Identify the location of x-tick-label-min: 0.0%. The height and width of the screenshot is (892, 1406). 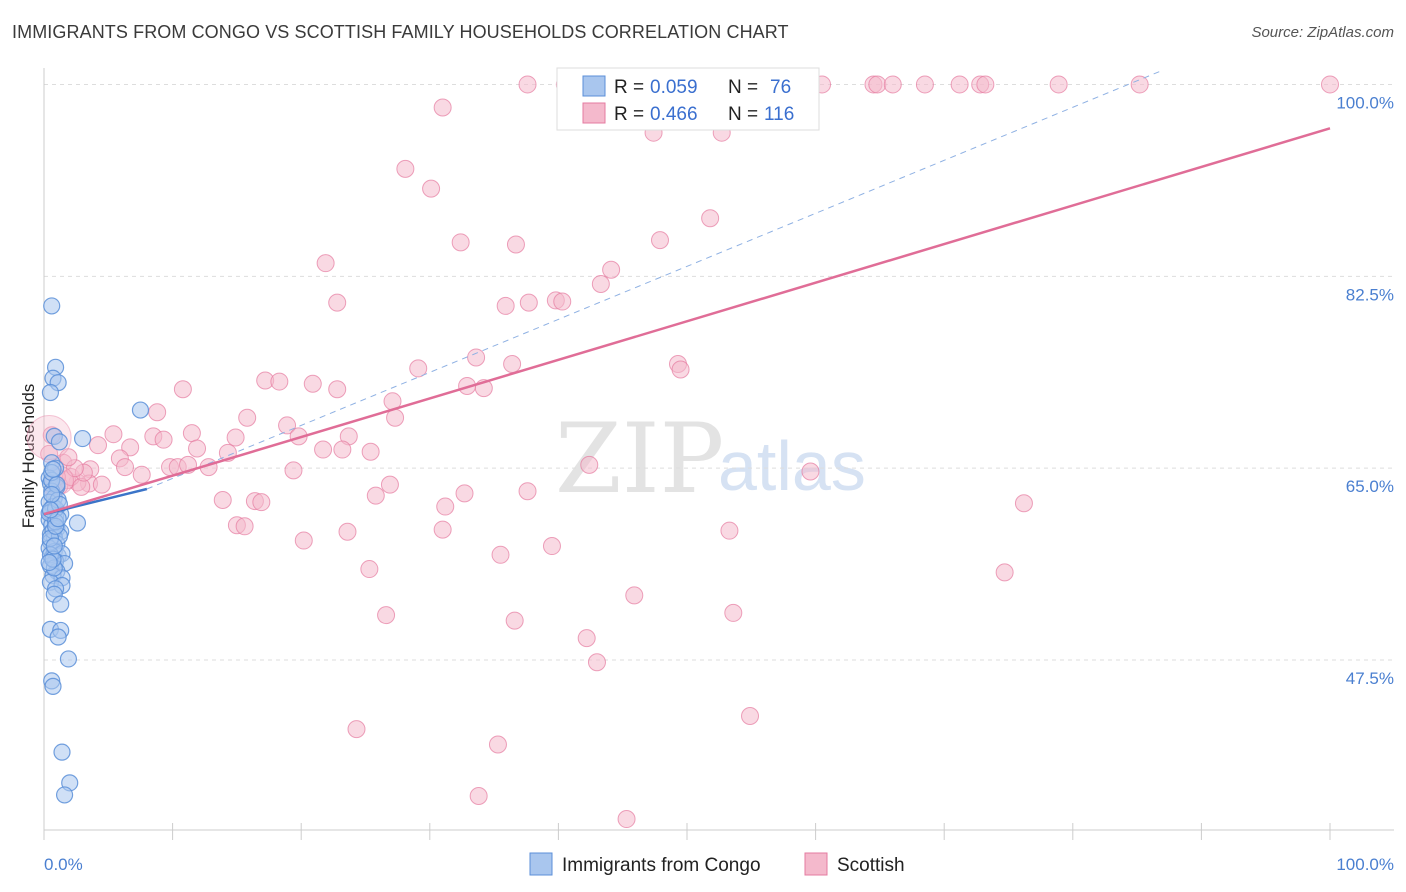
(63, 864).